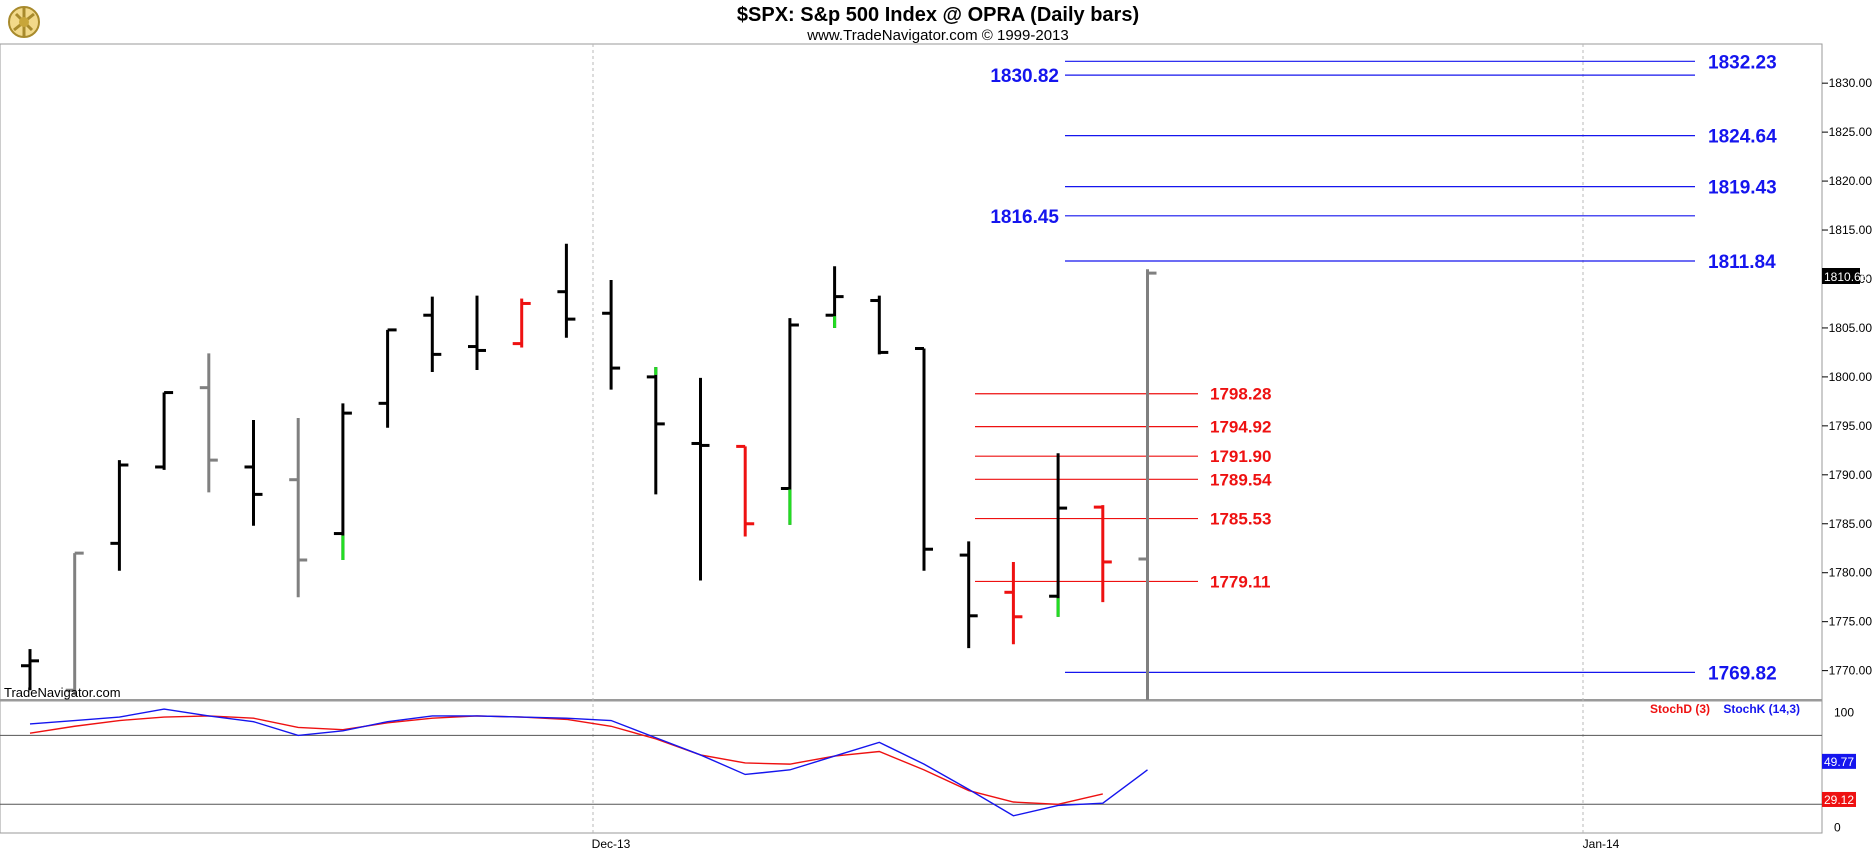 The height and width of the screenshot is (854, 1876). I want to click on y-tick-label: 1820.00, so click(1851, 181).